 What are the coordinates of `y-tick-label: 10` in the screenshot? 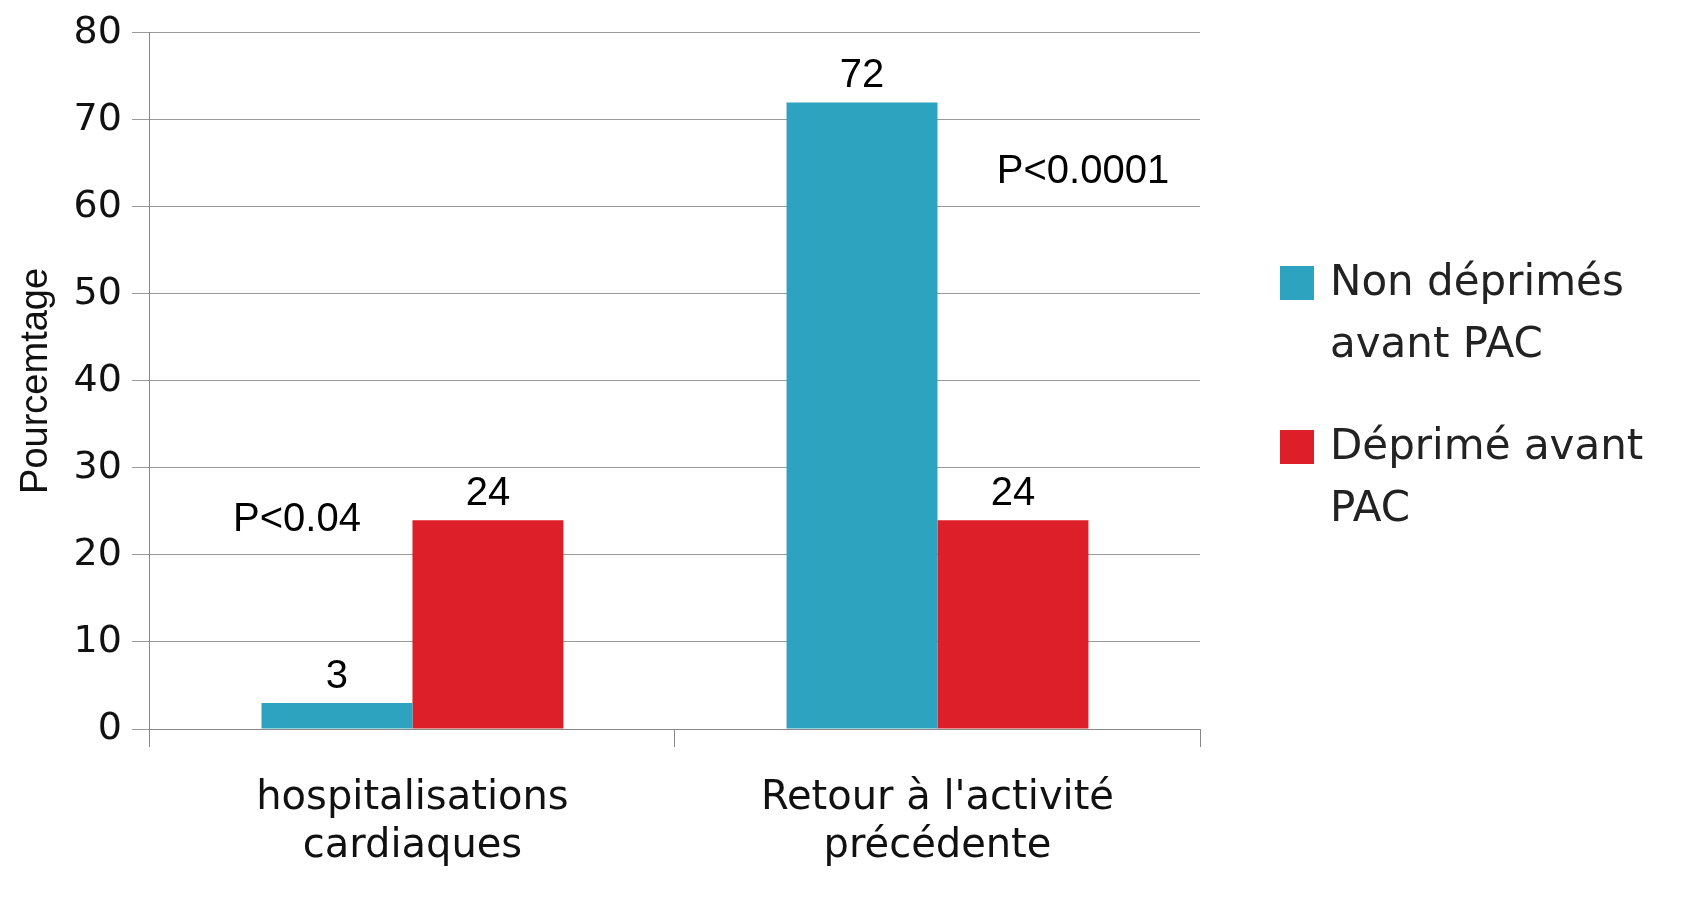 It's located at (97, 638).